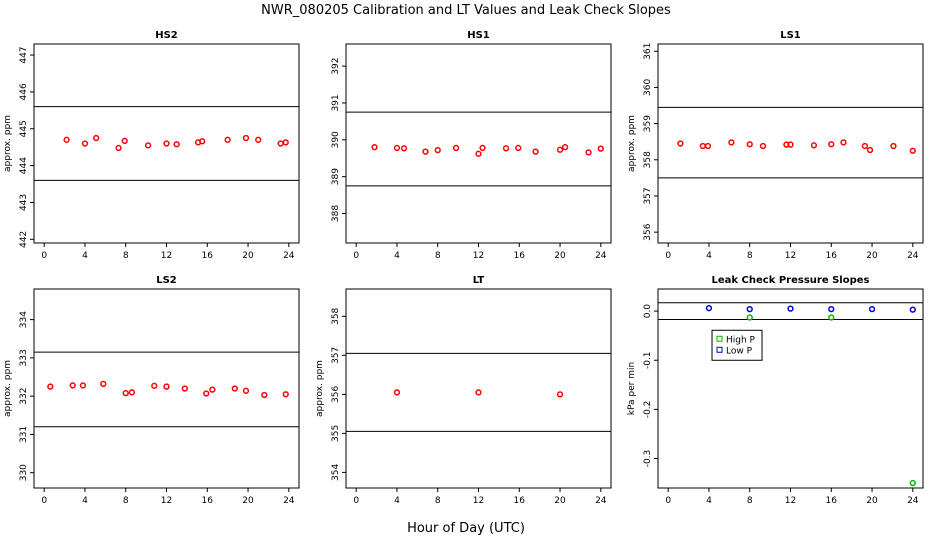  I want to click on y-tick-label: 355, so click(336, 433).